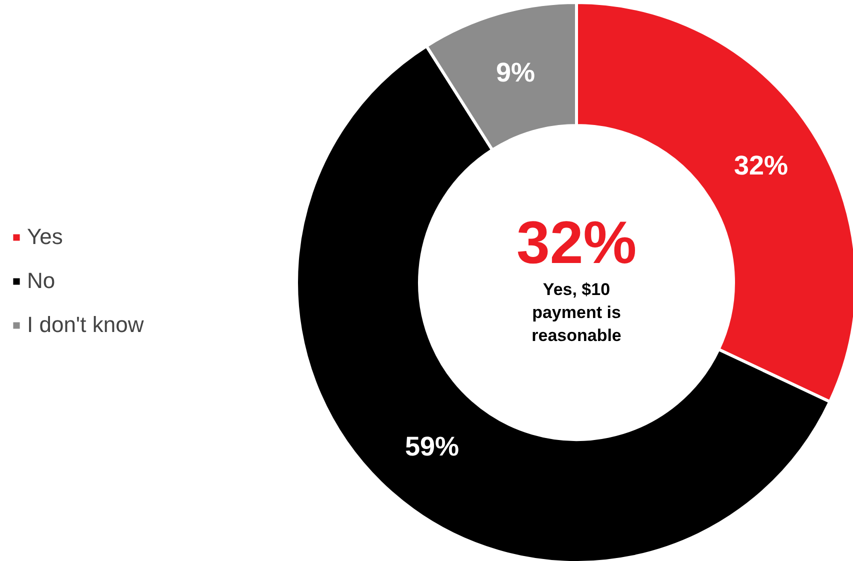 The image size is (853, 561). I want to click on text: Yes, $10 payment is reasonable, so click(577, 312).